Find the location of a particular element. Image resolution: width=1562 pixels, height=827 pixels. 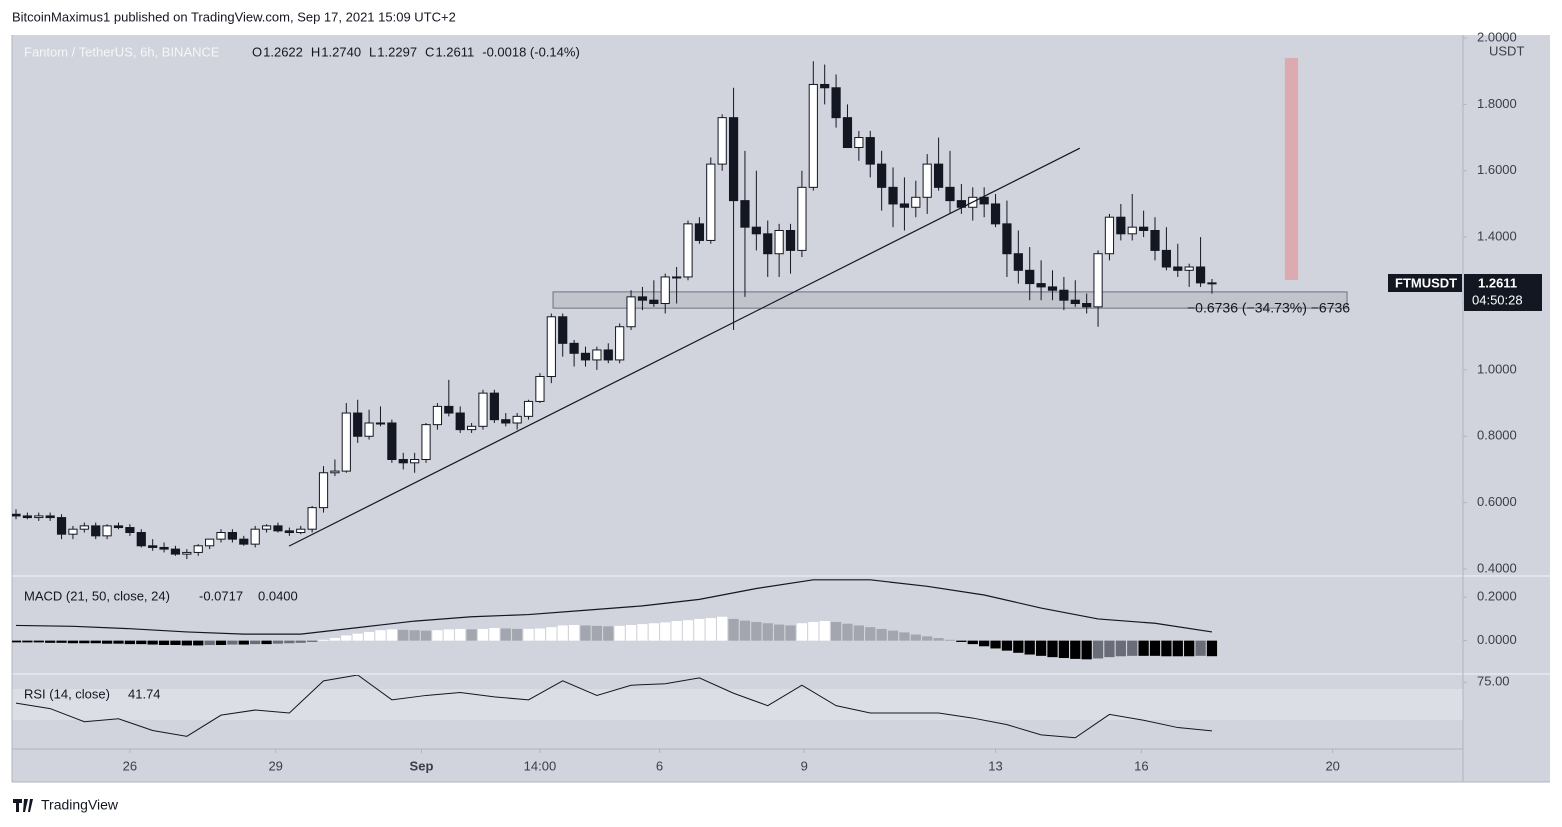

macd-line is located at coordinates (614, 607).